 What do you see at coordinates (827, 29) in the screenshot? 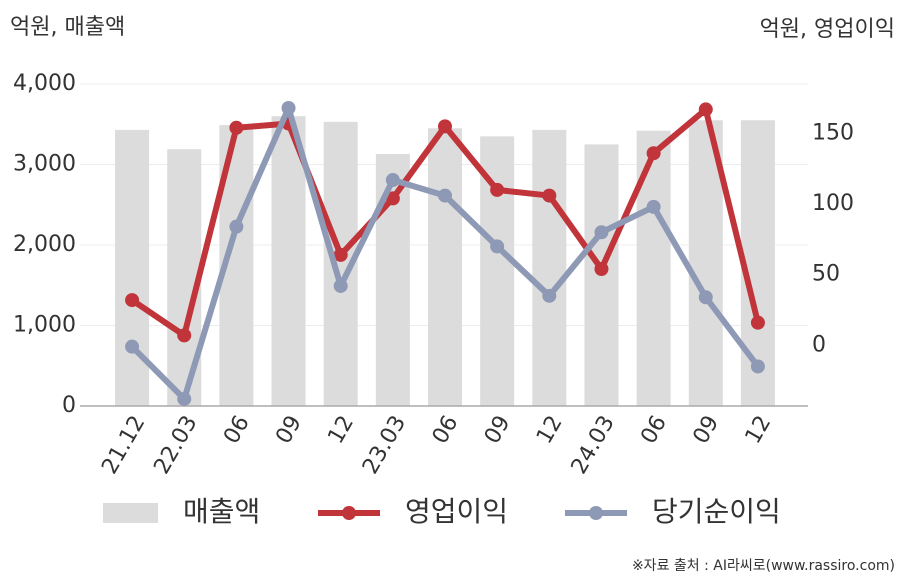
I see `y2-axis-label: 억원, 영업이익` at bounding box center [827, 29].